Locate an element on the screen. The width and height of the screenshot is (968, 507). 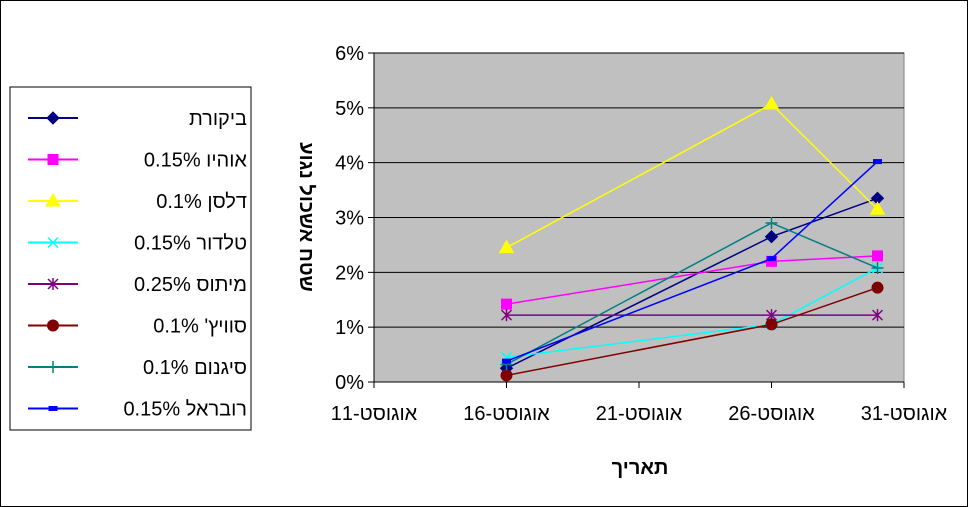
y-tick-label: 2% is located at coordinates (349, 273).